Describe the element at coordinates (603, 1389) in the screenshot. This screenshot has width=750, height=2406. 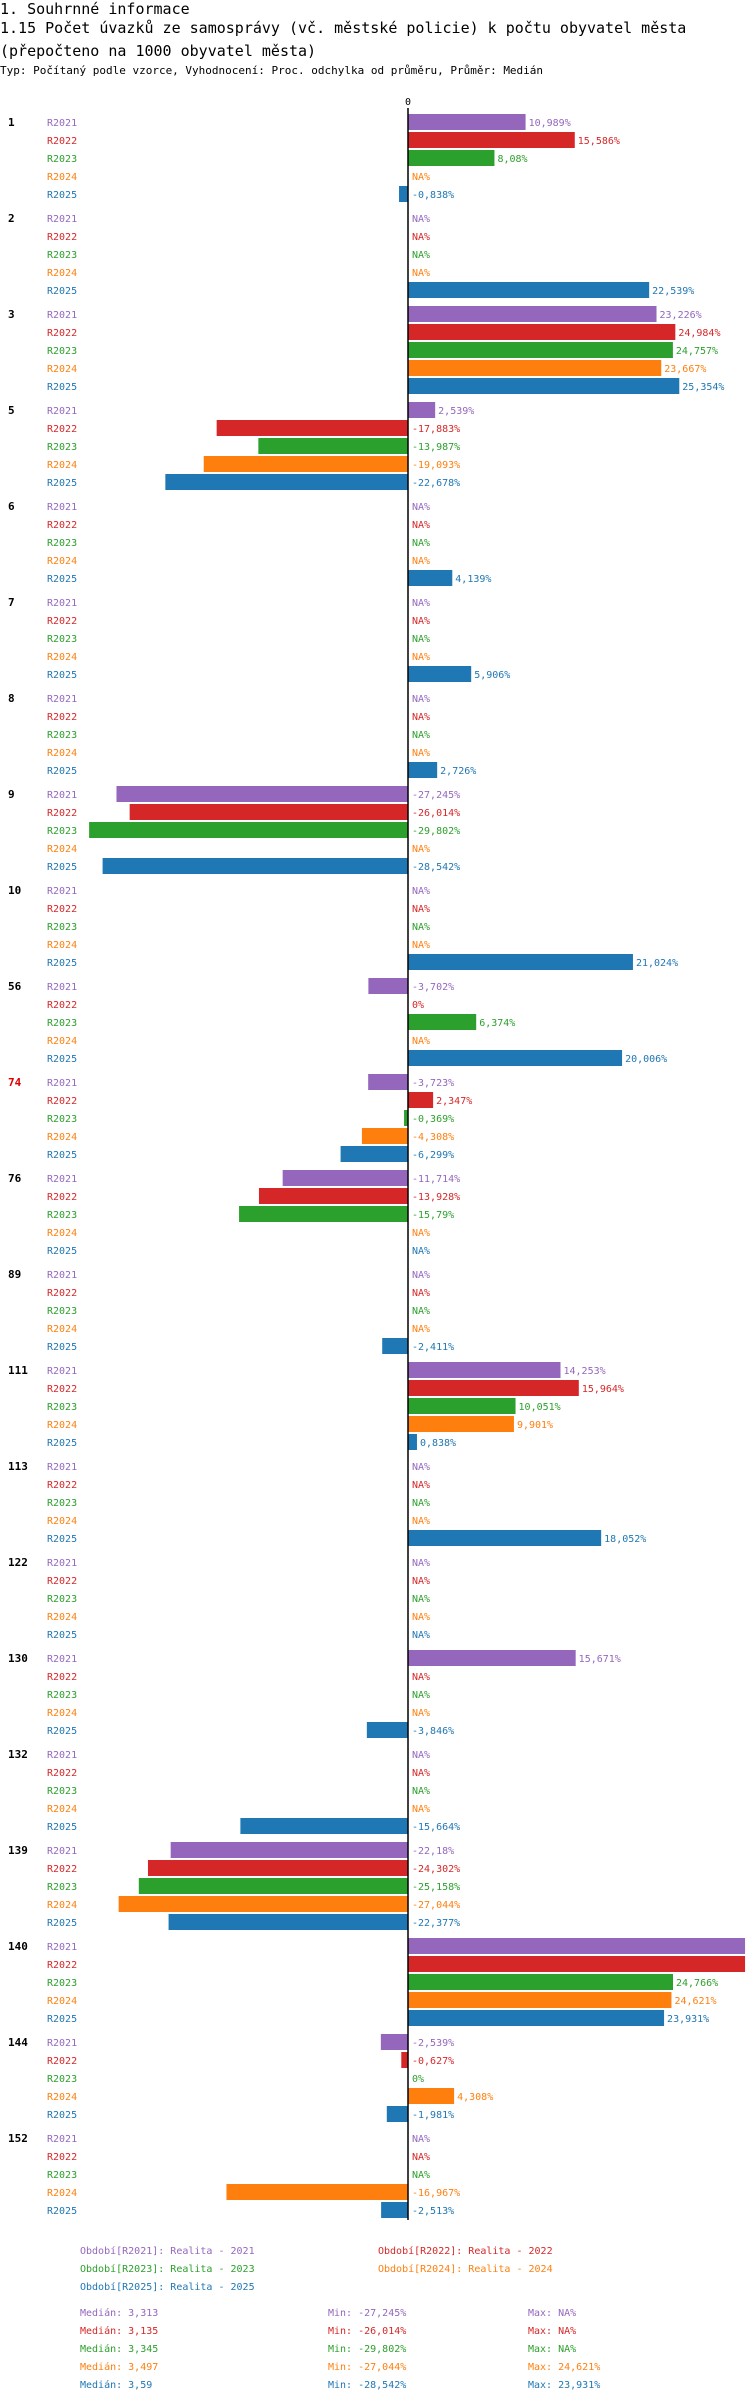
I see `data-label: 15,964%` at that location.